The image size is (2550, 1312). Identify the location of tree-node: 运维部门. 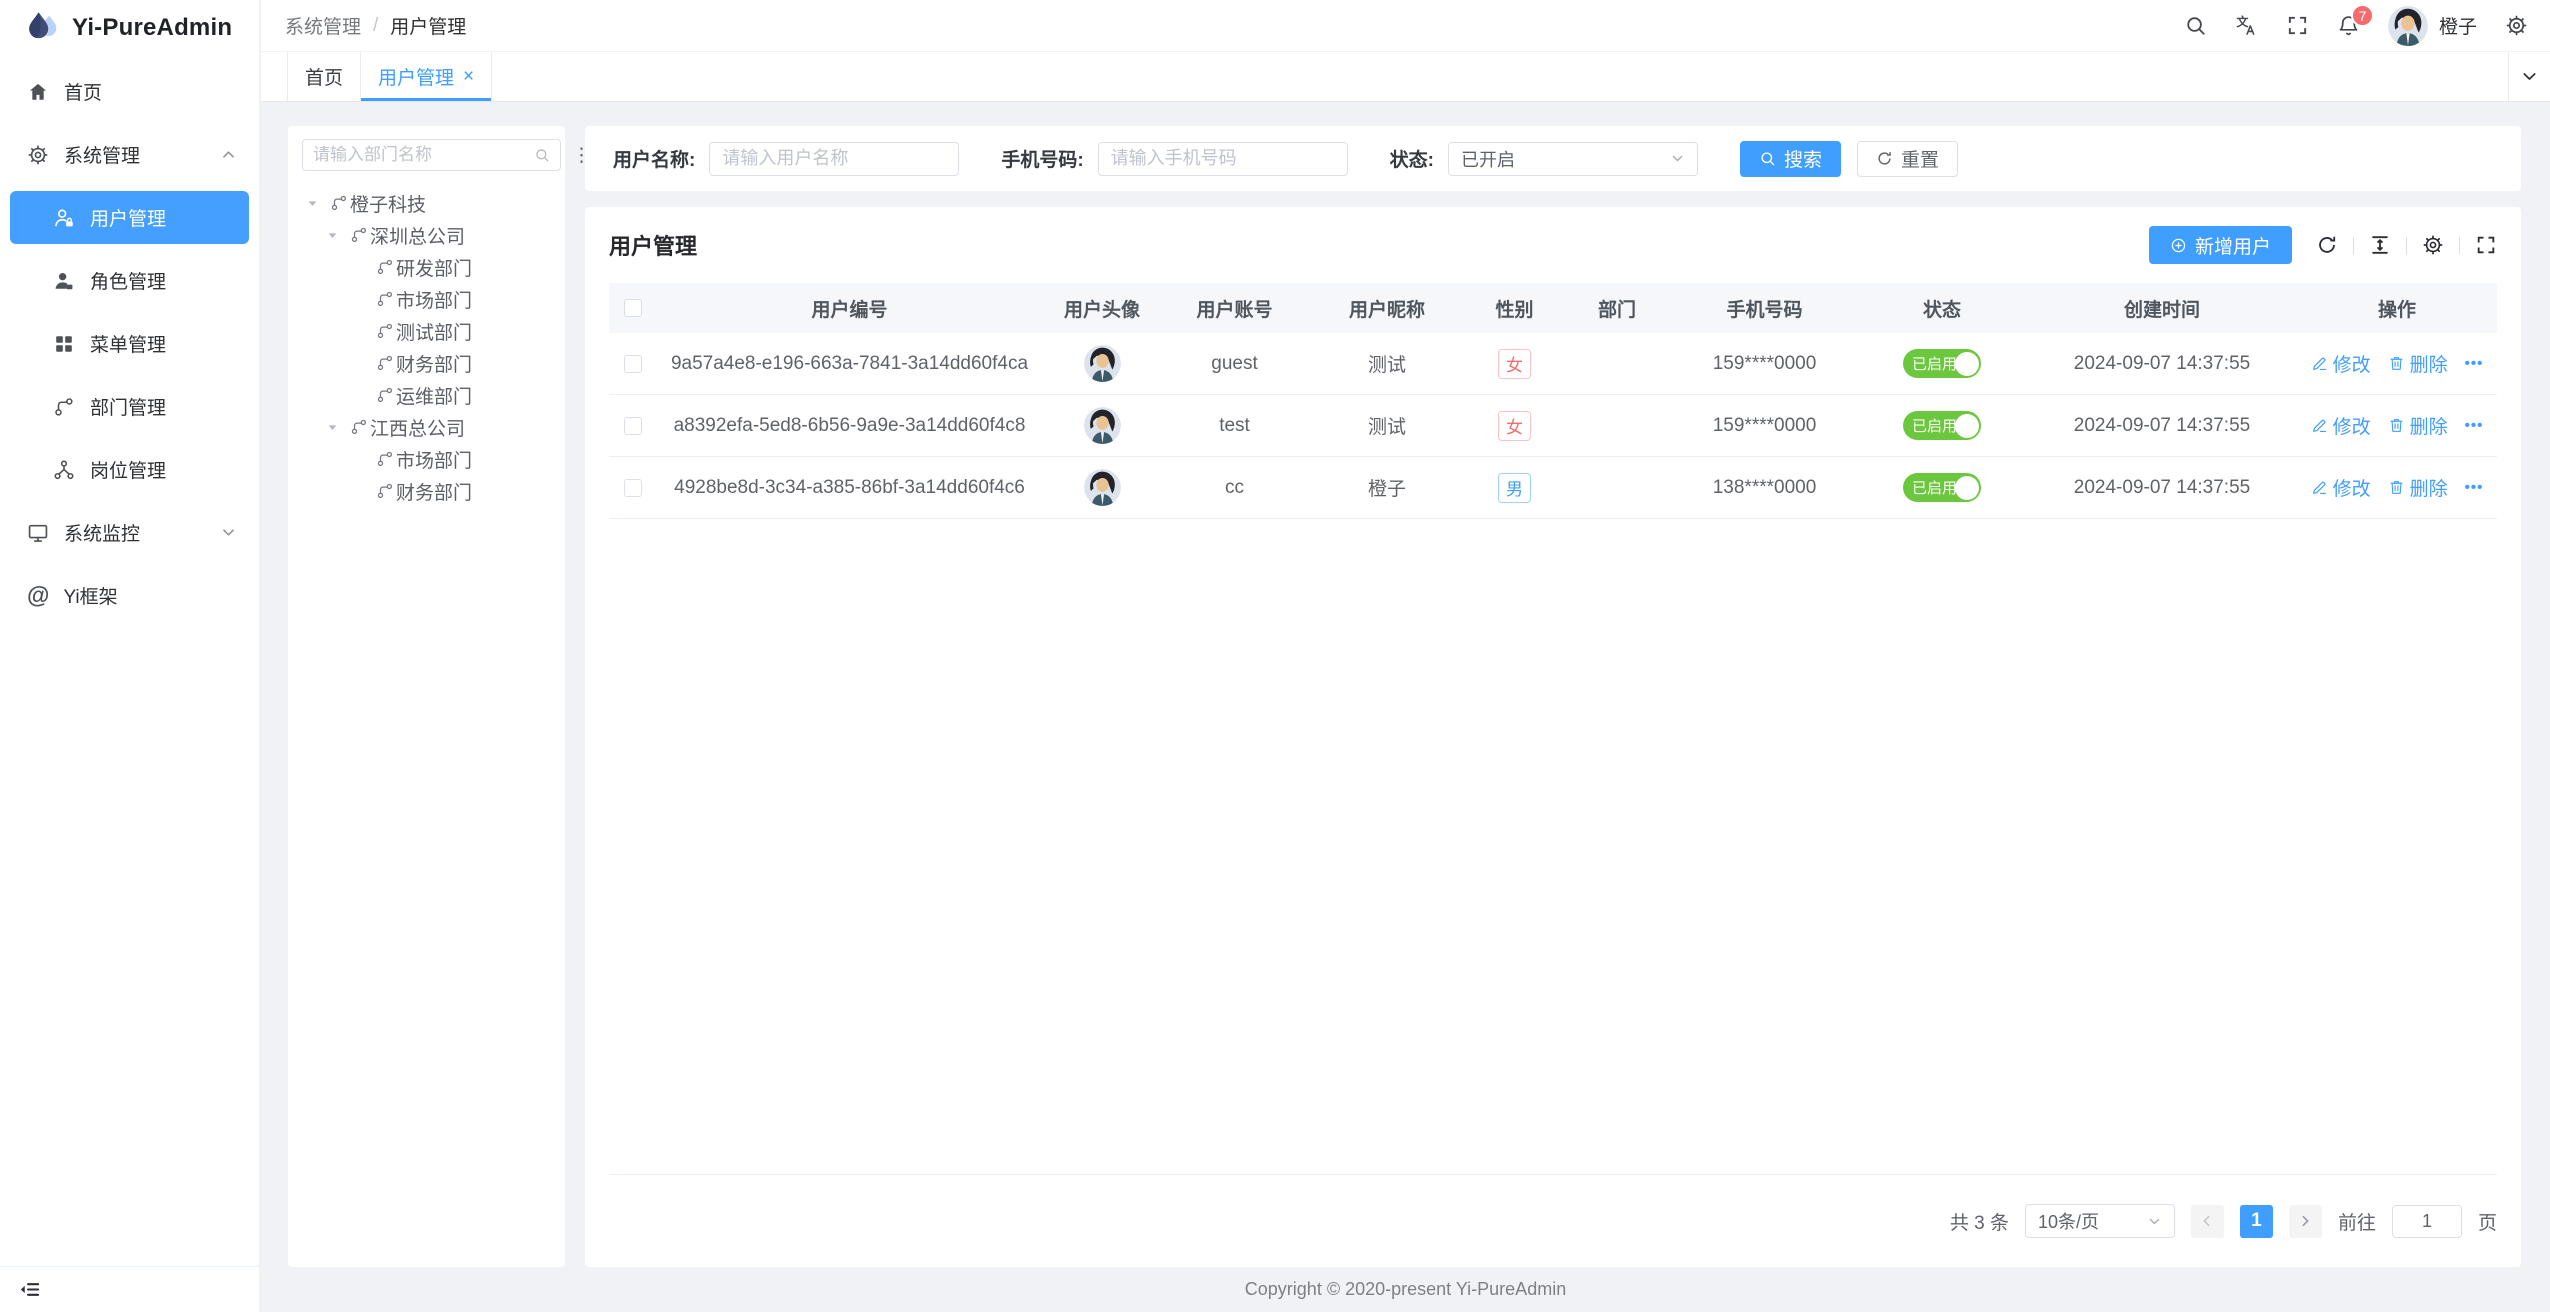
(426, 395).